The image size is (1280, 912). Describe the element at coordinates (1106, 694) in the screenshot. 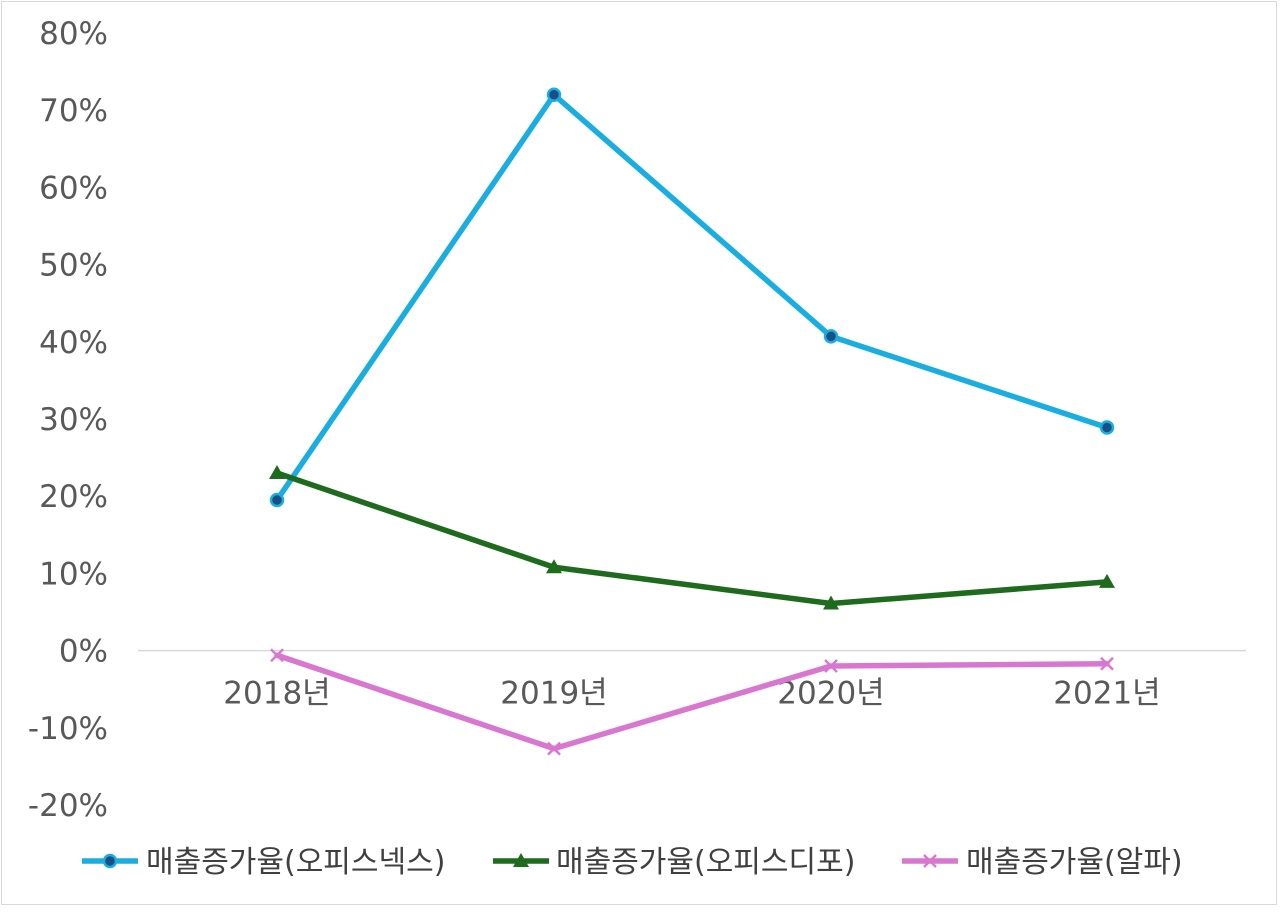

I see `x-tick-label: 2021년` at that location.